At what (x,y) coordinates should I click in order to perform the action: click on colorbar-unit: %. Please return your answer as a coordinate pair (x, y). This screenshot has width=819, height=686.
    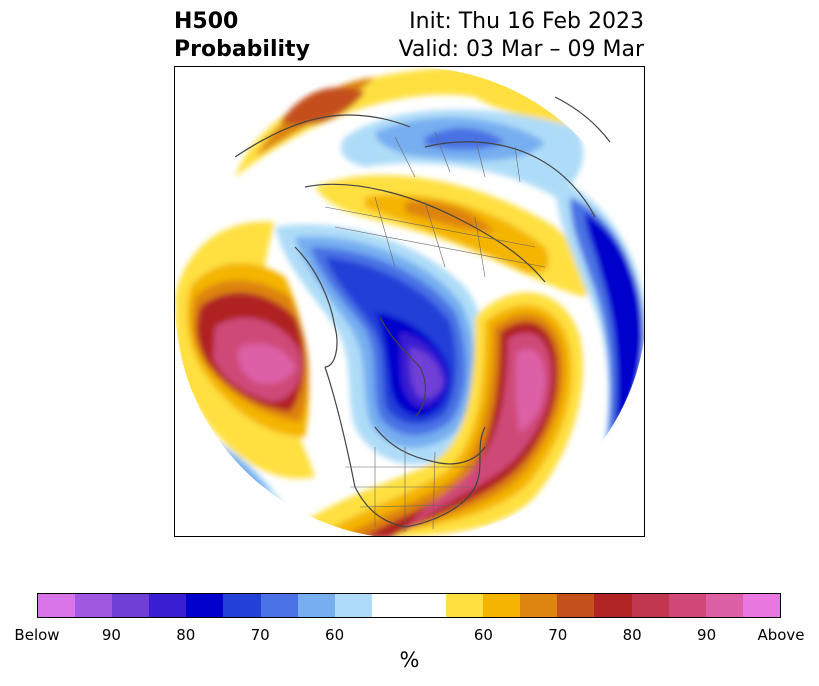
    Looking at the image, I should click on (409, 660).